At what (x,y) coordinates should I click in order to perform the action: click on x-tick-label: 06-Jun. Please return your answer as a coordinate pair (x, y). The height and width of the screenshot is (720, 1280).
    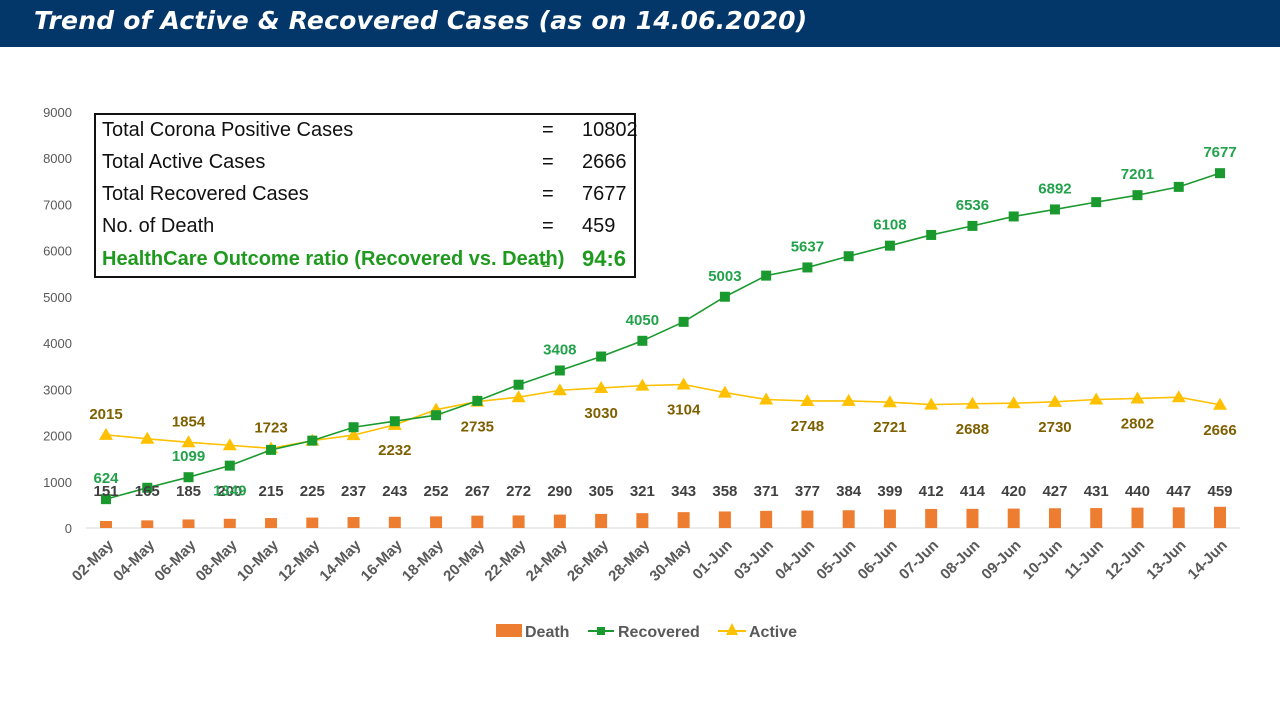
    Looking at the image, I should click on (878, 560).